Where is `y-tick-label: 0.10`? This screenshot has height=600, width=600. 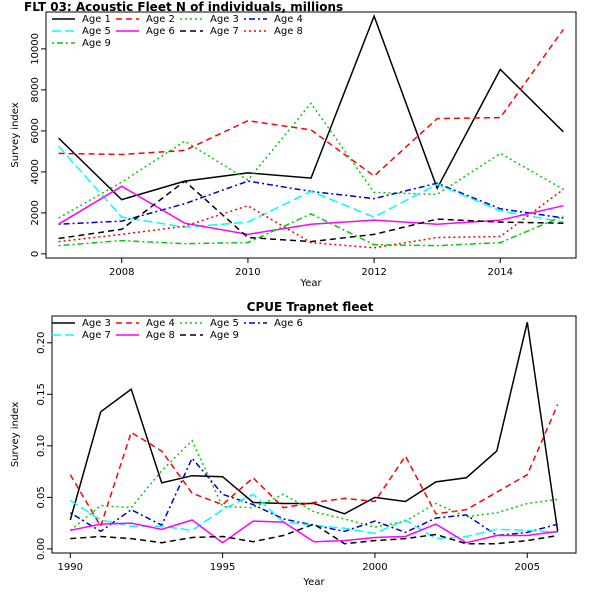 y-tick-label: 0.10 is located at coordinates (41, 446).